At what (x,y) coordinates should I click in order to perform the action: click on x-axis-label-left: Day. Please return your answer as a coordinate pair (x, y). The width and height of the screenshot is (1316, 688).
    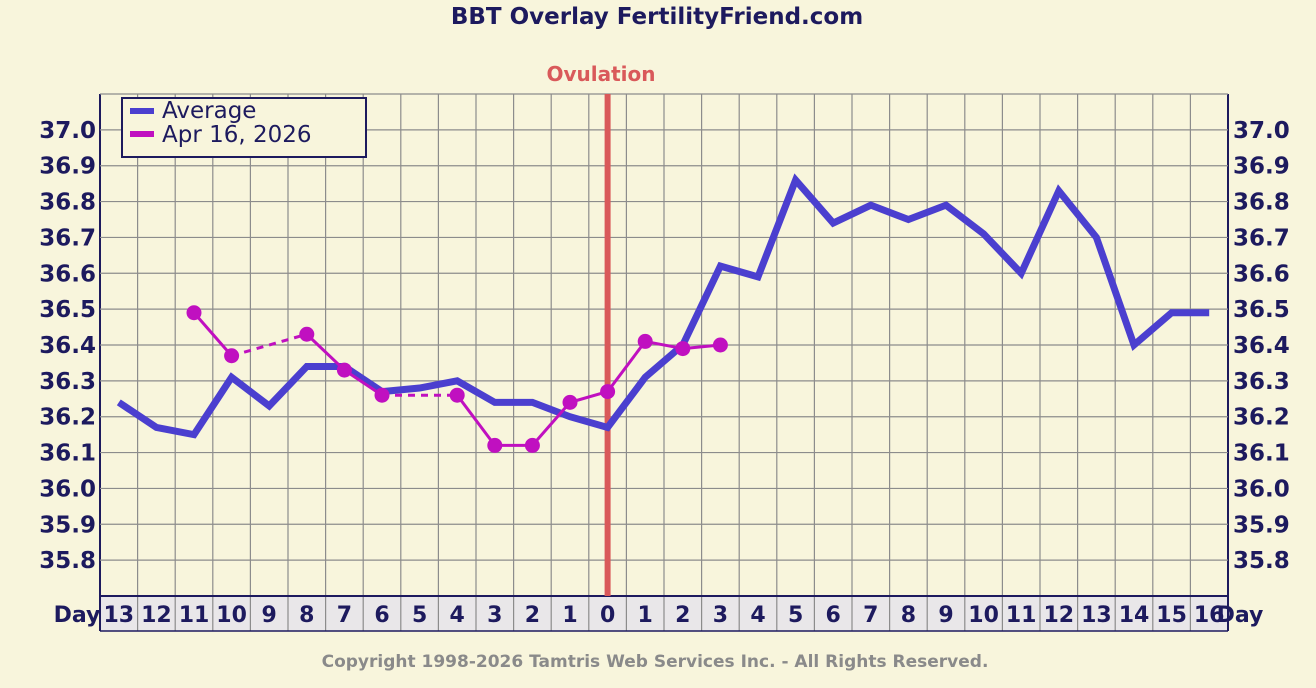
    Looking at the image, I should click on (77, 615).